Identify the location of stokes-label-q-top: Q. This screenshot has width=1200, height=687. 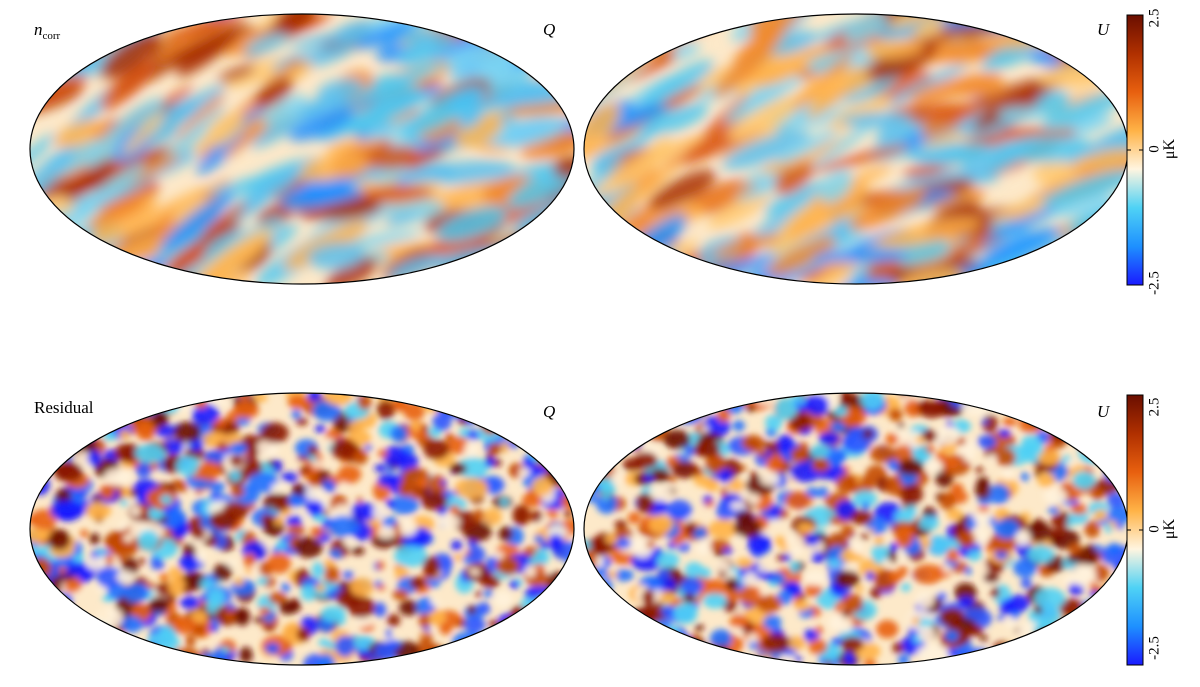
(549, 29).